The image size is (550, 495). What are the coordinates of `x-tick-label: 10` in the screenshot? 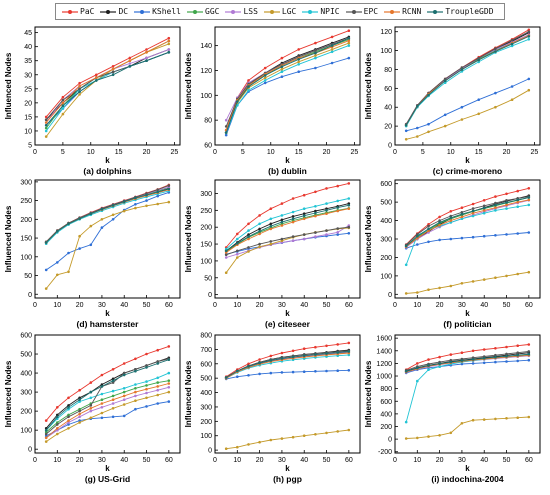 It's located at (91, 152).